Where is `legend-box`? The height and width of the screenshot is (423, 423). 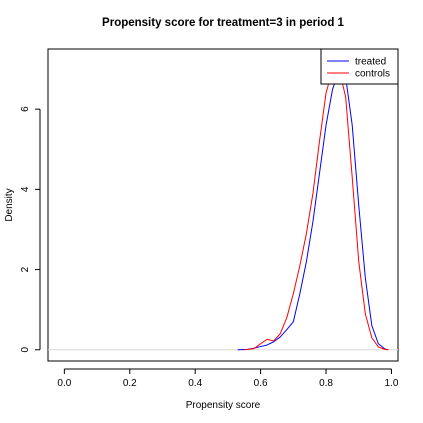
legend-box is located at coordinates (359, 66).